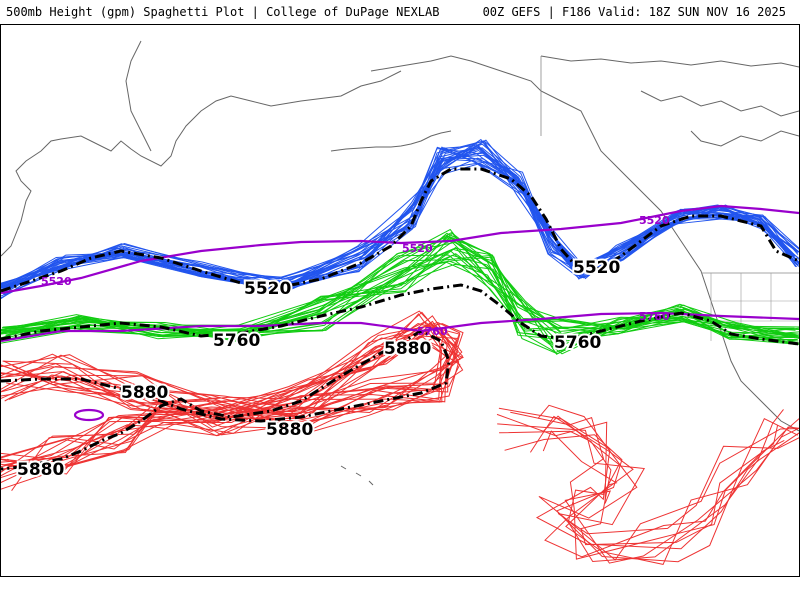 Image resolution: width=800 pixels, height=600 pixels. What do you see at coordinates (754, 307) in the screenshot?
I see `border-states` at bounding box center [754, 307].